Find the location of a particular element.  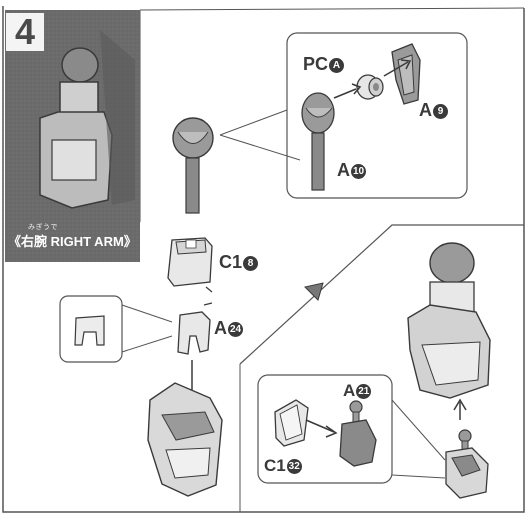

part-a21 is located at coordinates (358, 433).